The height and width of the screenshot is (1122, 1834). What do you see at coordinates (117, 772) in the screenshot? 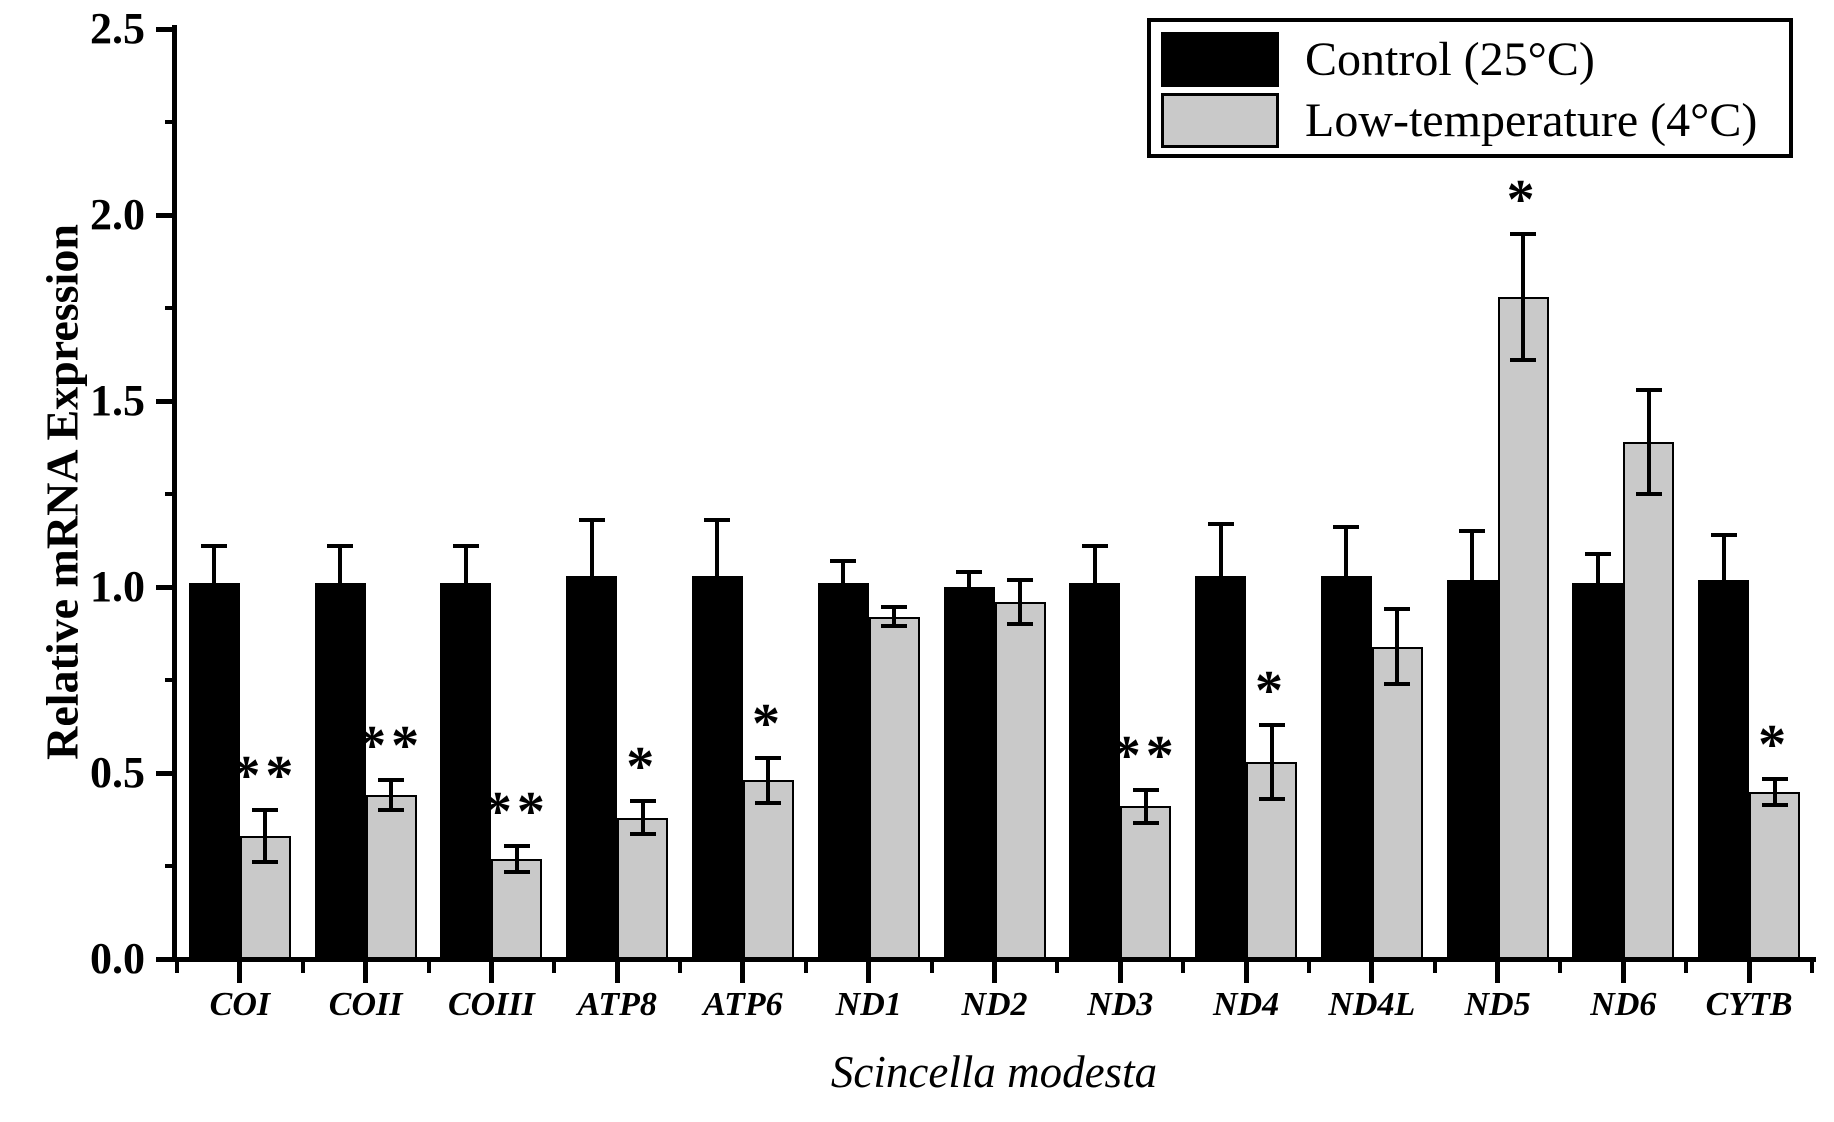
I see `y-axis-tick-label: 0.5` at bounding box center [117, 772].